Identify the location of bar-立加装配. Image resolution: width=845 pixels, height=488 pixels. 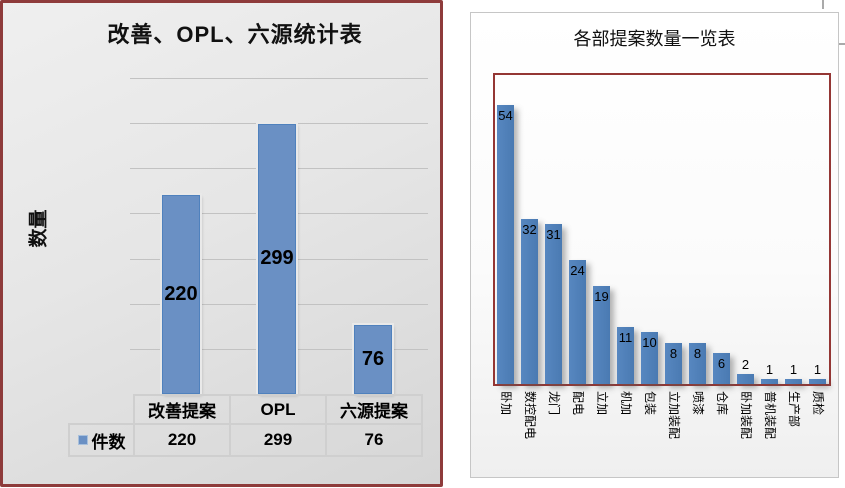
(673, 363).